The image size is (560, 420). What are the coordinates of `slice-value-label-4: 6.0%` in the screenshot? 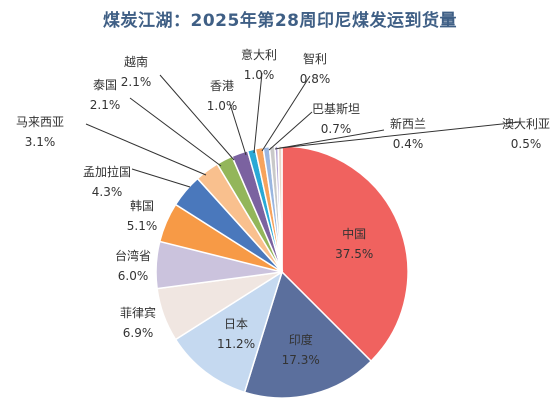 It's located at (133, 276).